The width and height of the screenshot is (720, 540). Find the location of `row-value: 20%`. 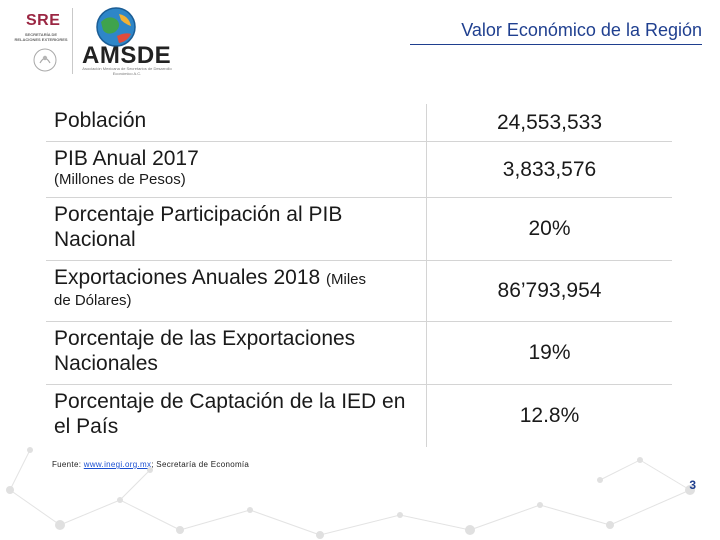

row-value: 20% is located at coordinates (549, 229).